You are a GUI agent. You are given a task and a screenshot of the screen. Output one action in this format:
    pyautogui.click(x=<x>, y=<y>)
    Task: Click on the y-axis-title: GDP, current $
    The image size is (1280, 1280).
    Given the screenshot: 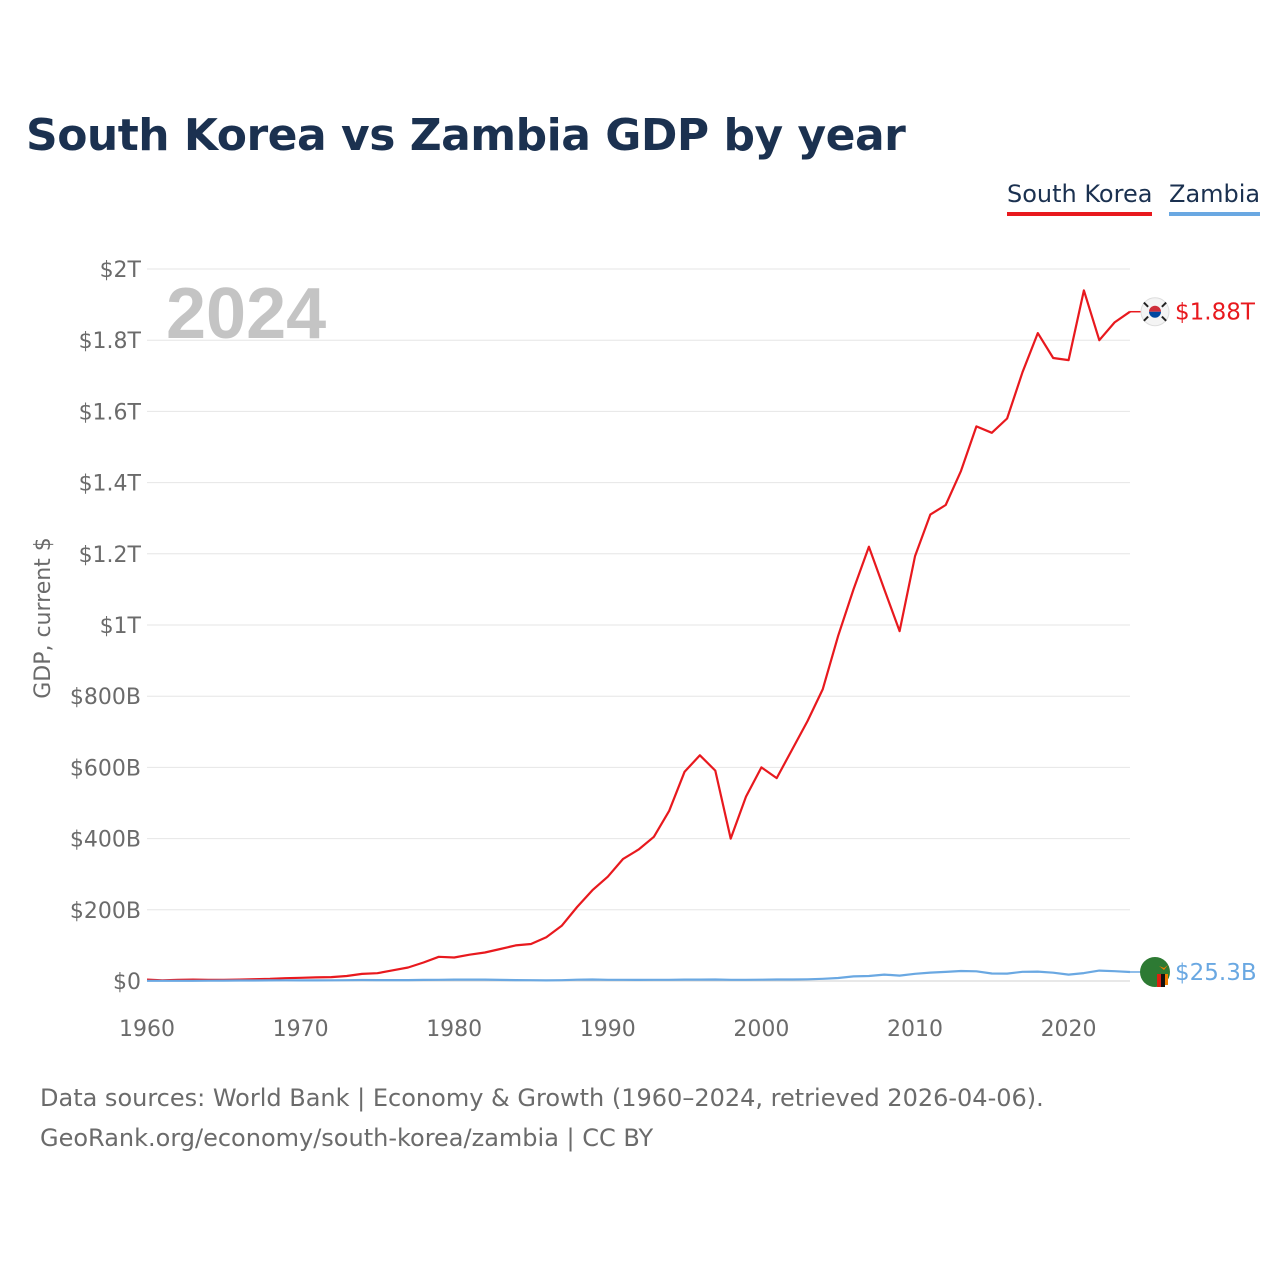 What is the action you would take?
    pyautogui.click(x=43, y=618)
    